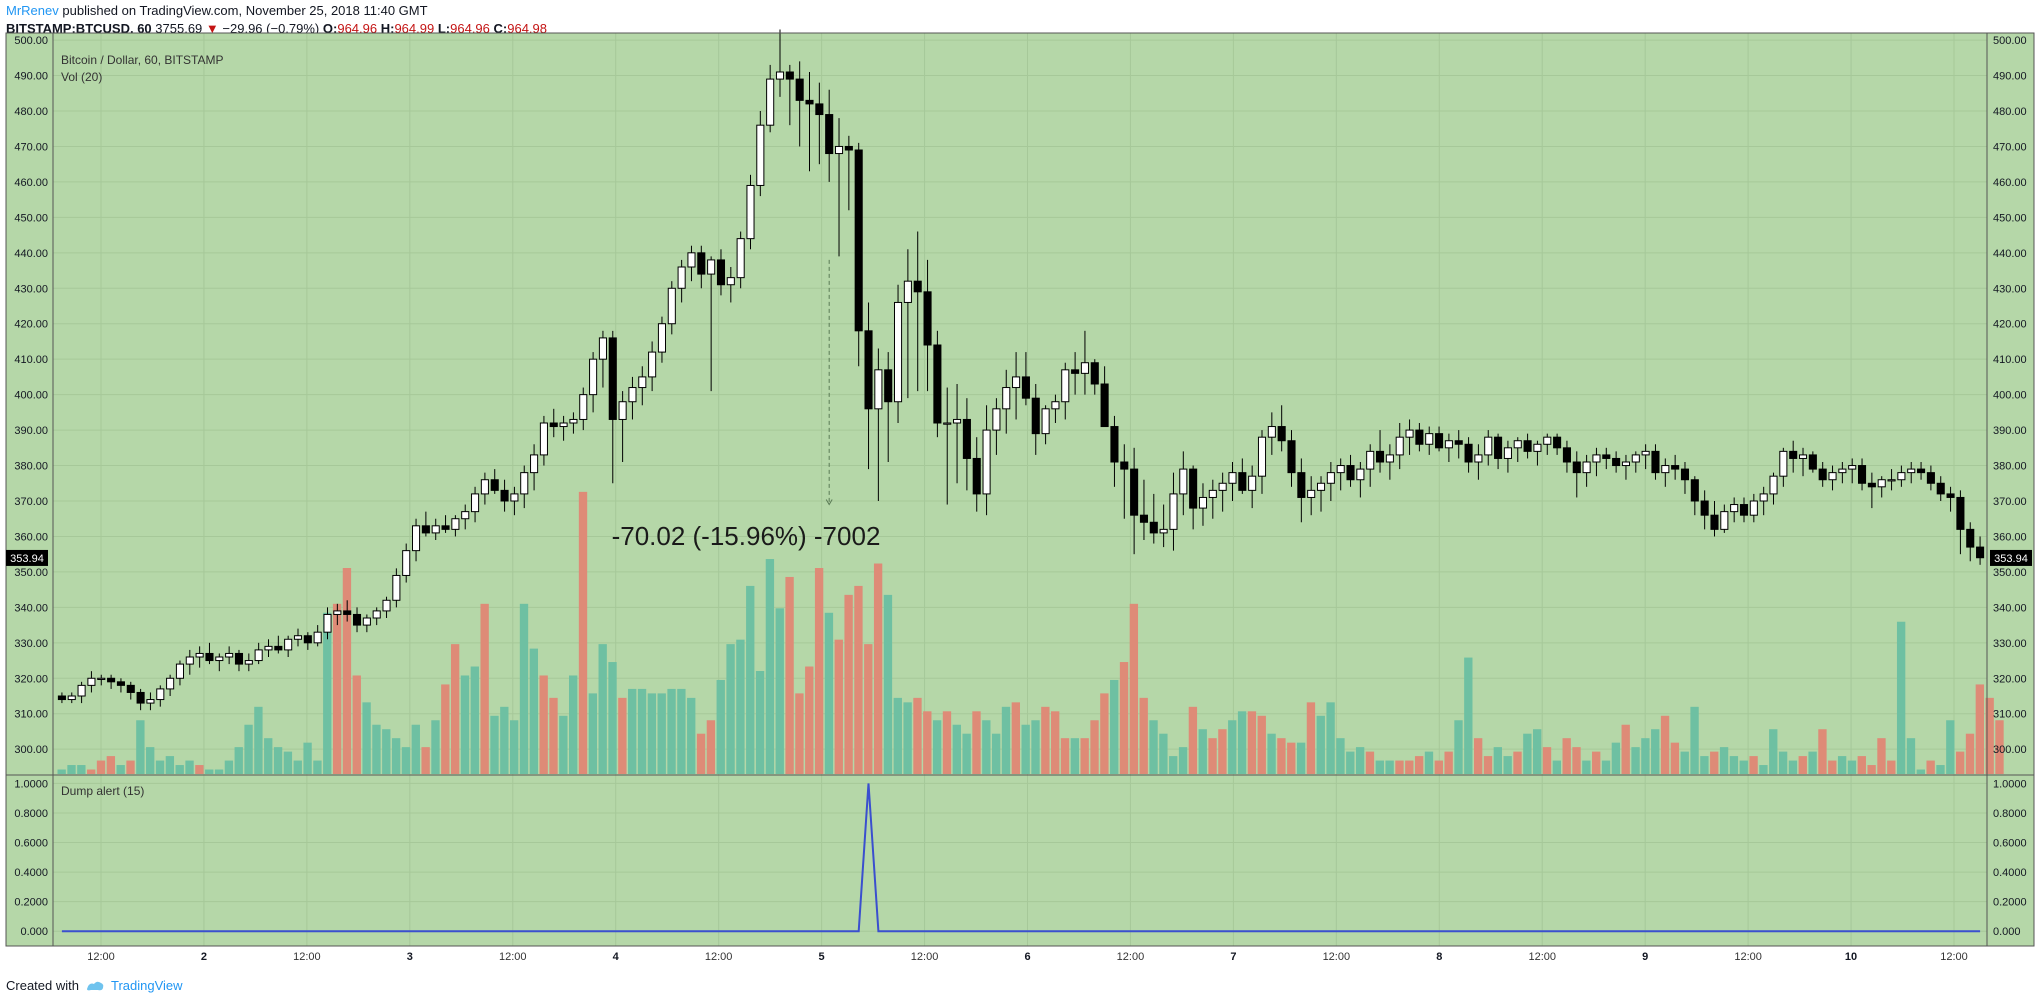  Describe the element at coordinates (31, 254) in the screenshot. I see `price-tick-left: 440.00` at that location.